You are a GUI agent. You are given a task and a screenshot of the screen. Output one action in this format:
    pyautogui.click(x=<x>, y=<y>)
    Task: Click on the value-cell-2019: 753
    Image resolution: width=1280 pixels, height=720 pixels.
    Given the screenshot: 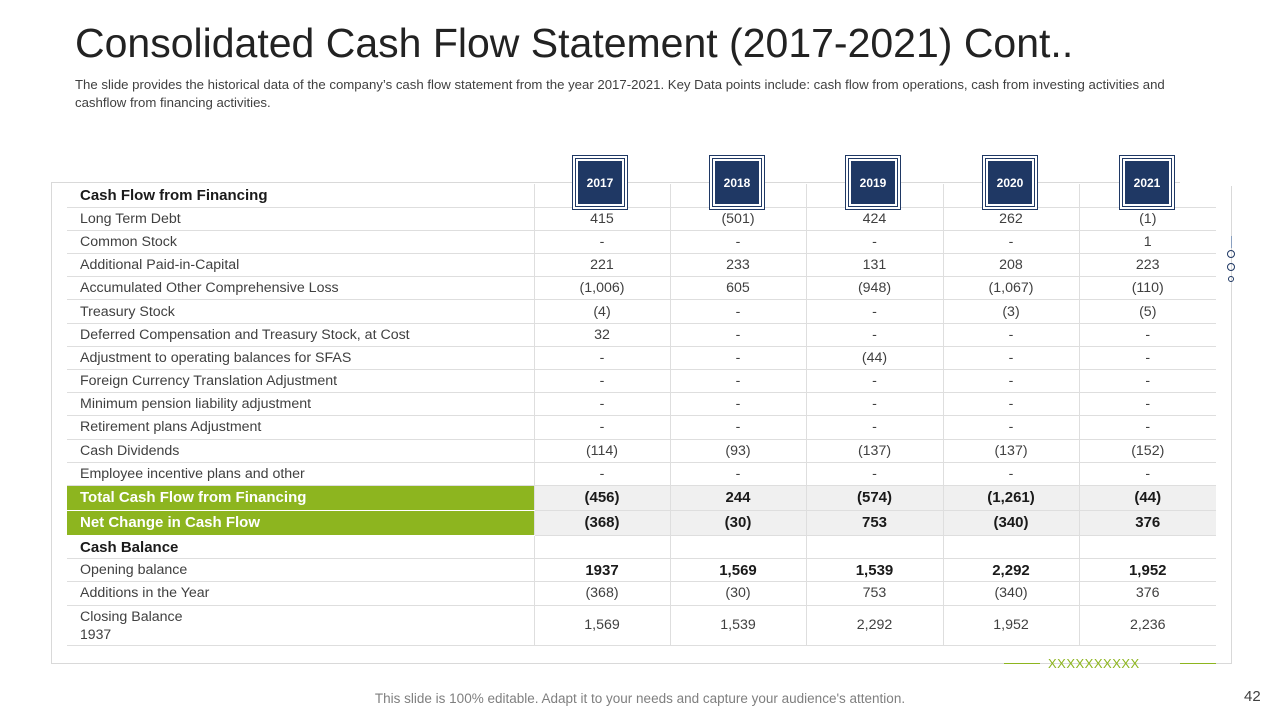 What is the action you would take?
    pyautogui.click(x=874, y=523)
    